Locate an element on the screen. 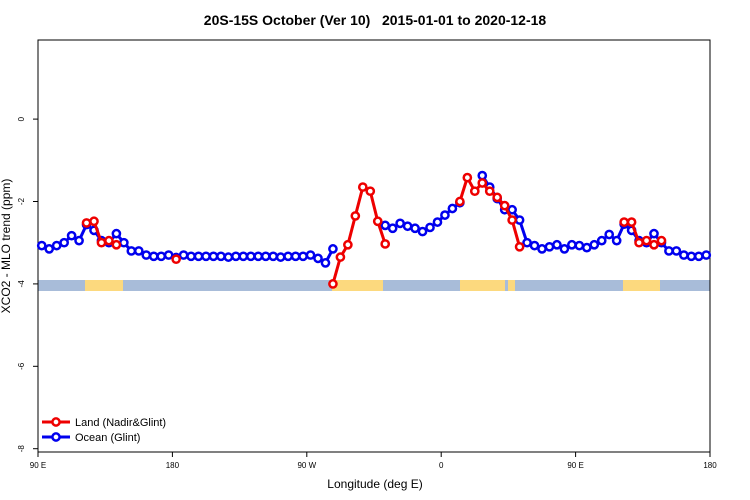  land-mask-strip is located at coordinates (374, 285).